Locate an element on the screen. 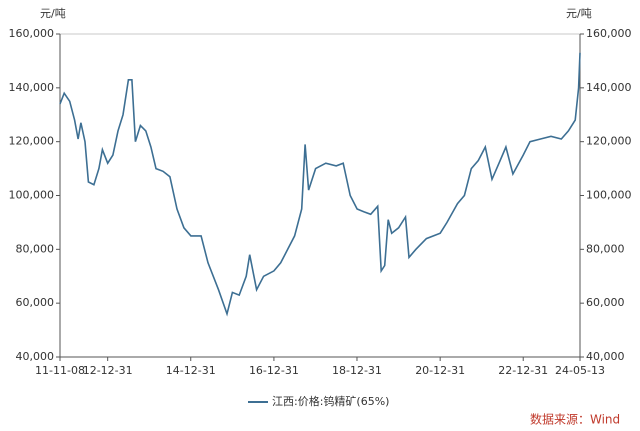  y-tick-label: 100,000 is located at coordinates (32, 195).